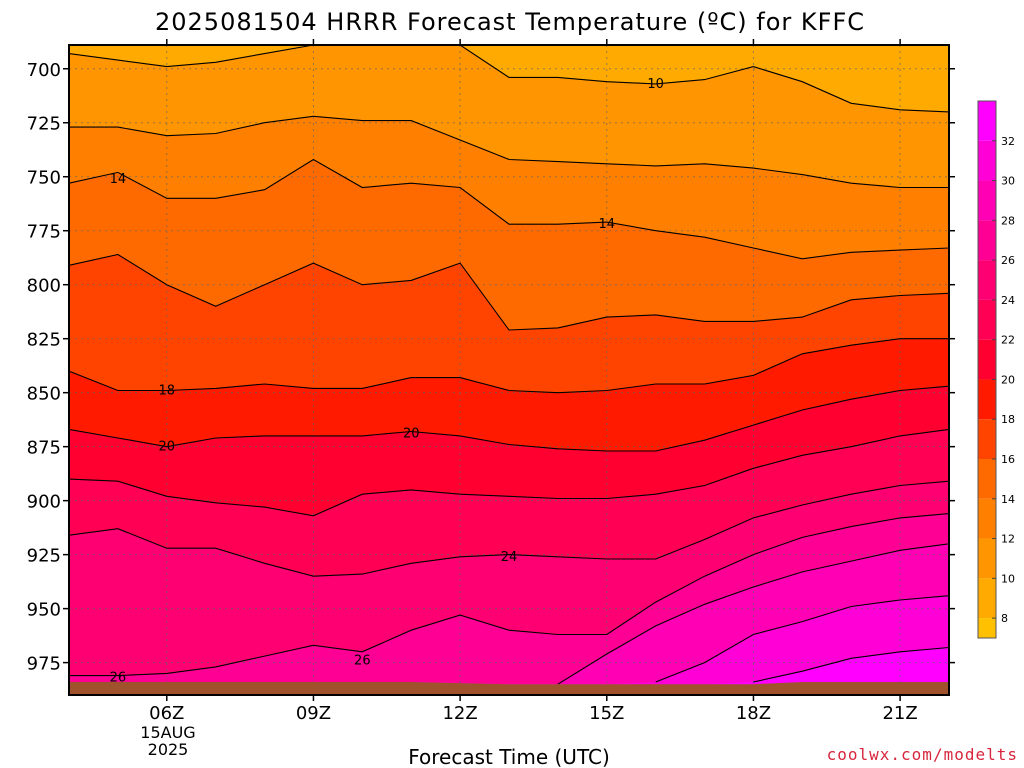  Describe the element at coordinates (44, 178) in the screenshot. I see `y-tick-label-750: 750` at that location.